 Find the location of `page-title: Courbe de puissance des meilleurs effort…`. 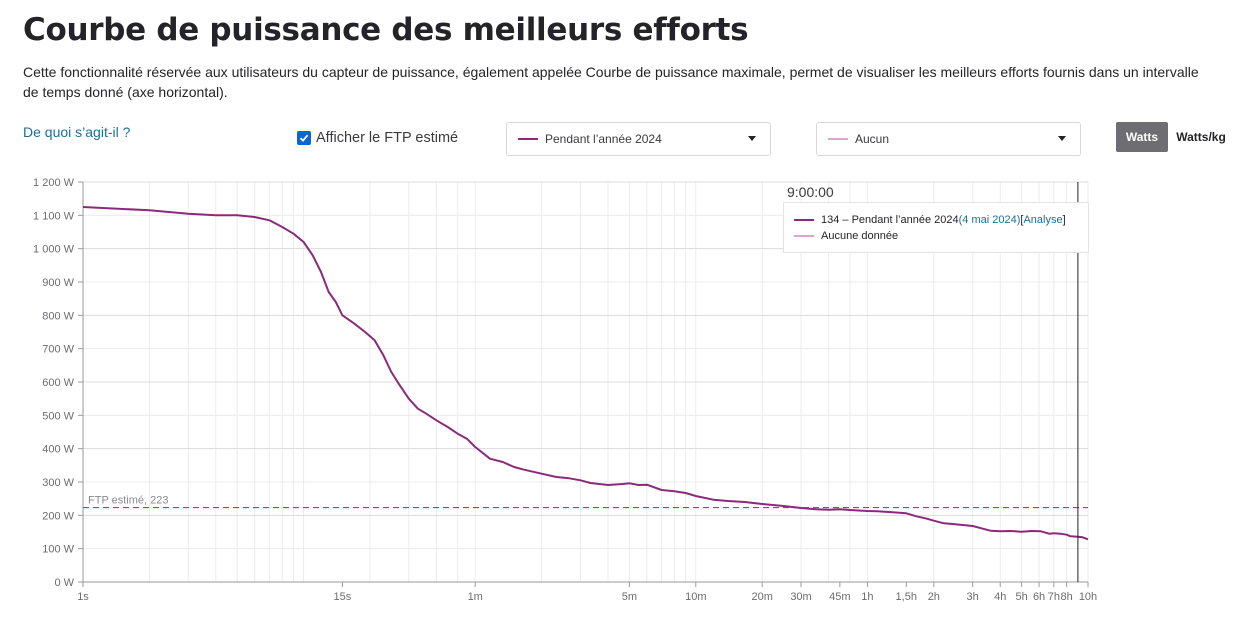

page-title: Courbe de puissance des meilleurs effort… is located at coordinates (386, 30).